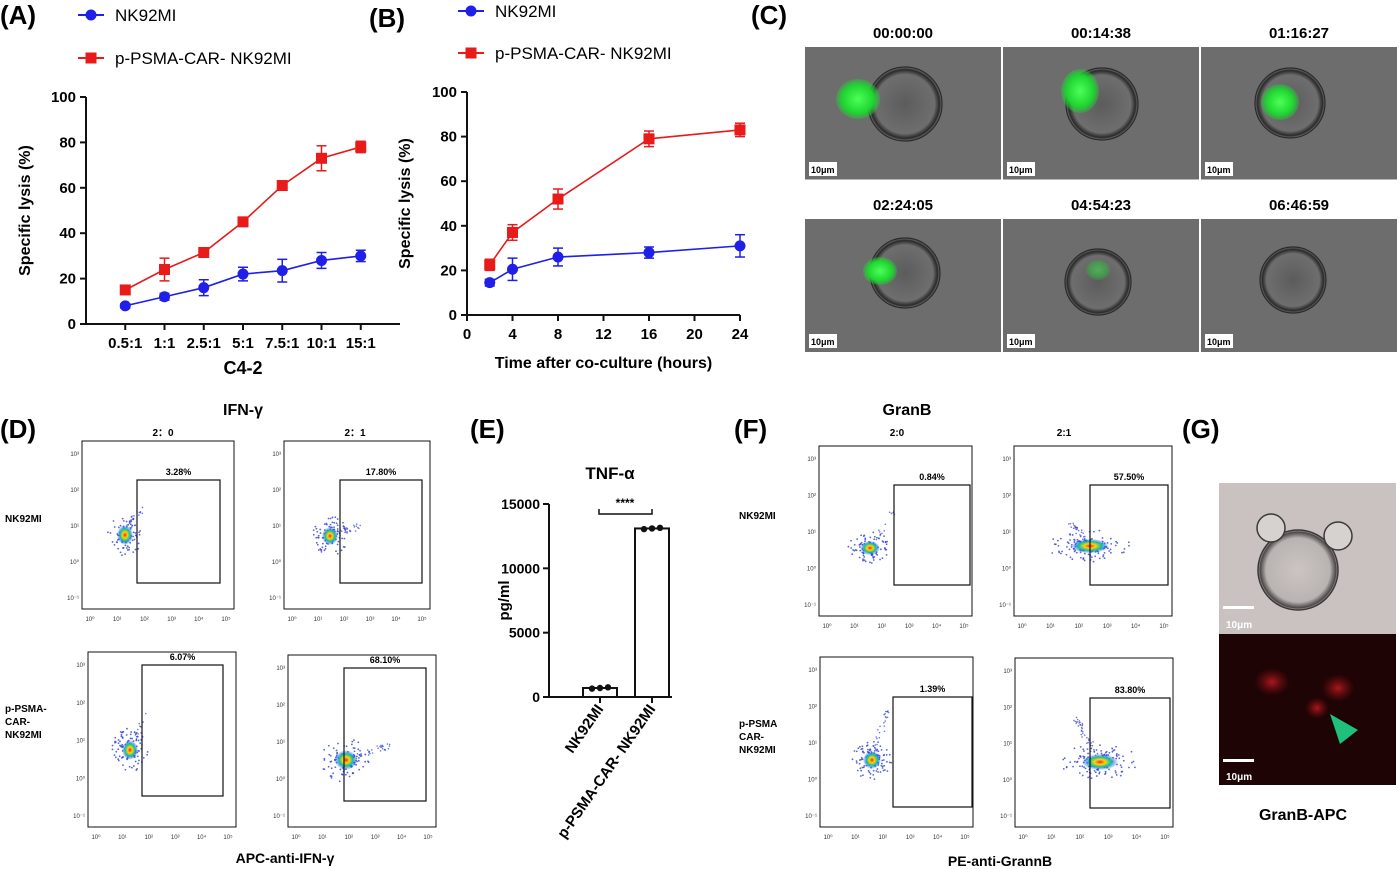 This screenshot has width=1400, height=869. Describe the element at coordinates (813, 780) in the screenshot. I see `flow-f-car-2to0-y-tick-label: 10⁰` at that location.